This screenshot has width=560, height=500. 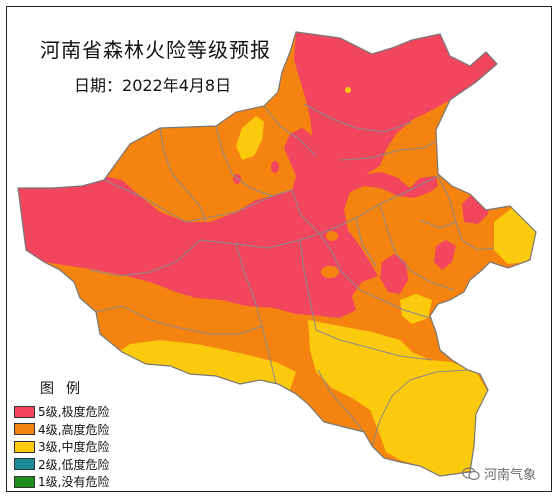 I want to click on legend-item-level-2: 2级,低度危险, so click(x=84, y=465).